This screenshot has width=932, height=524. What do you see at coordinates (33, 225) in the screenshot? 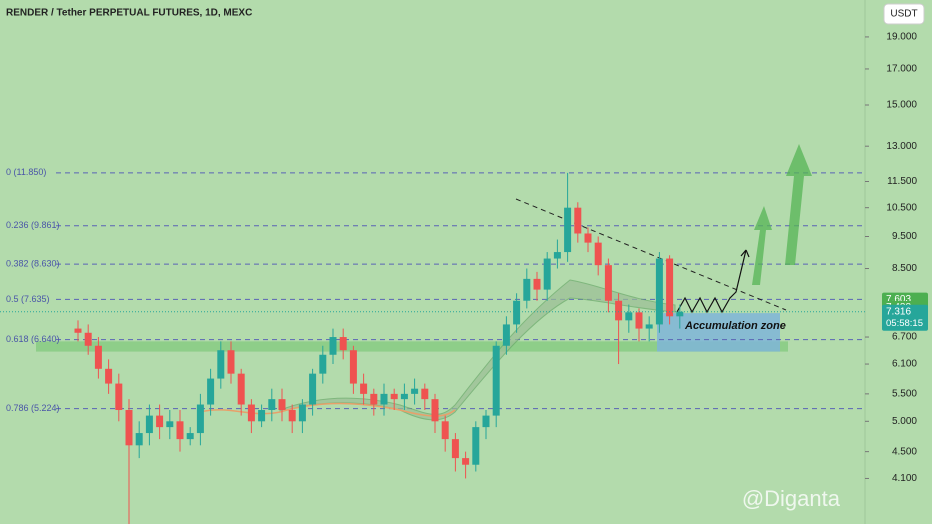
I see `fib-label: 0.236 (9.861)` at bounding box center [33, 225].